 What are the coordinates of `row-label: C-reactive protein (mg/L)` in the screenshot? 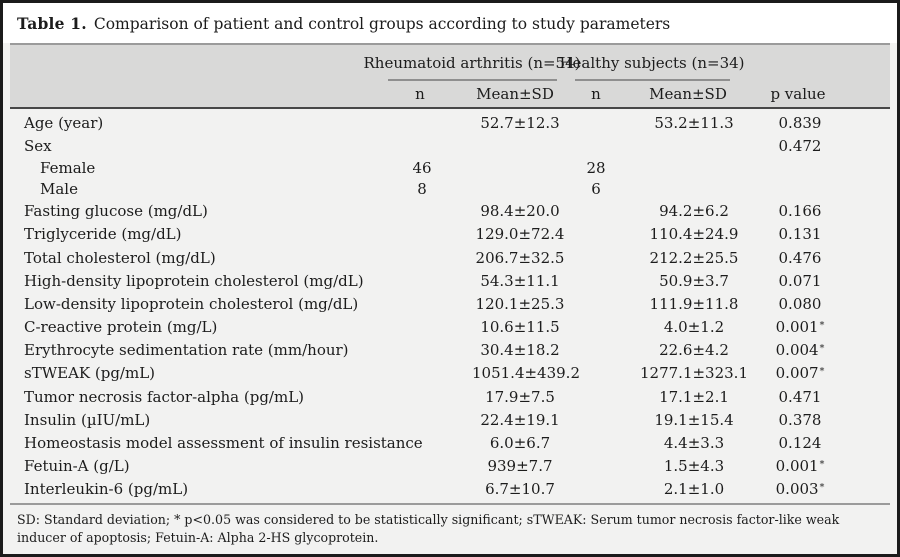 It's located at (121, 327).